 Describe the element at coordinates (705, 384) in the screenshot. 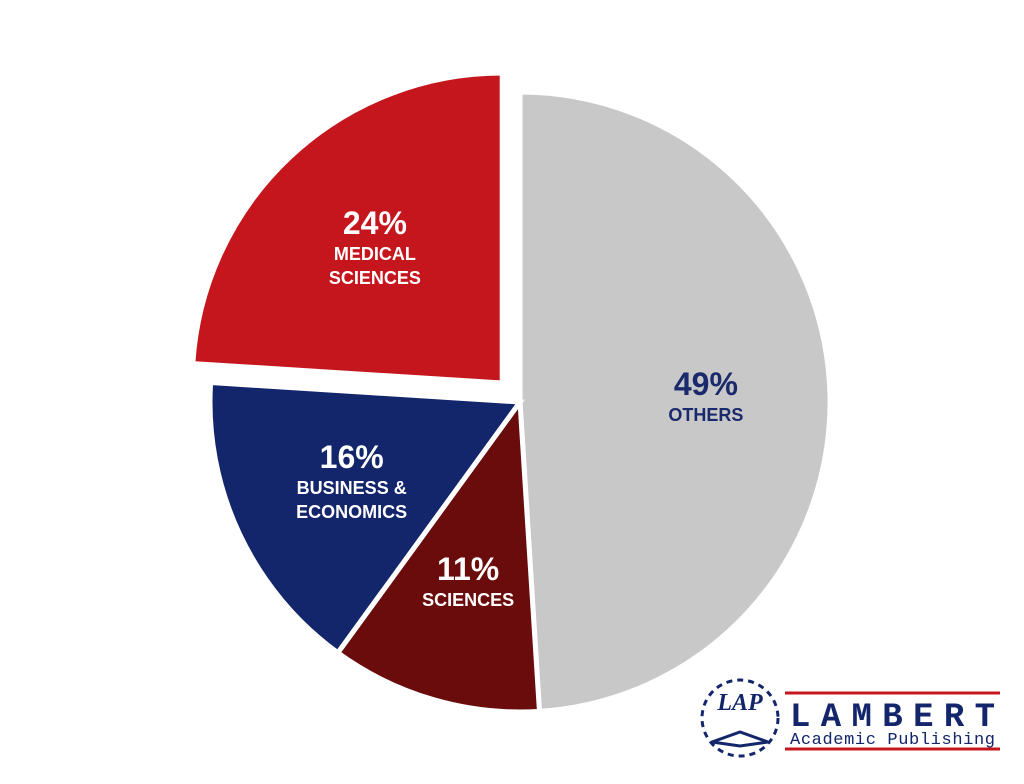

I see `value-label: 49%` at that location.